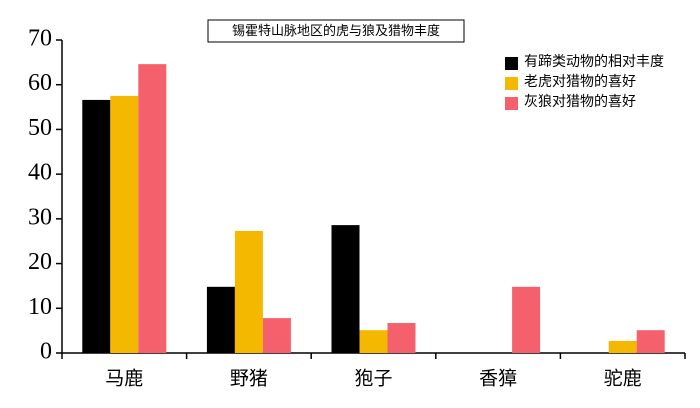  I want to click on y-tick-label: 30, so click(40, 217).